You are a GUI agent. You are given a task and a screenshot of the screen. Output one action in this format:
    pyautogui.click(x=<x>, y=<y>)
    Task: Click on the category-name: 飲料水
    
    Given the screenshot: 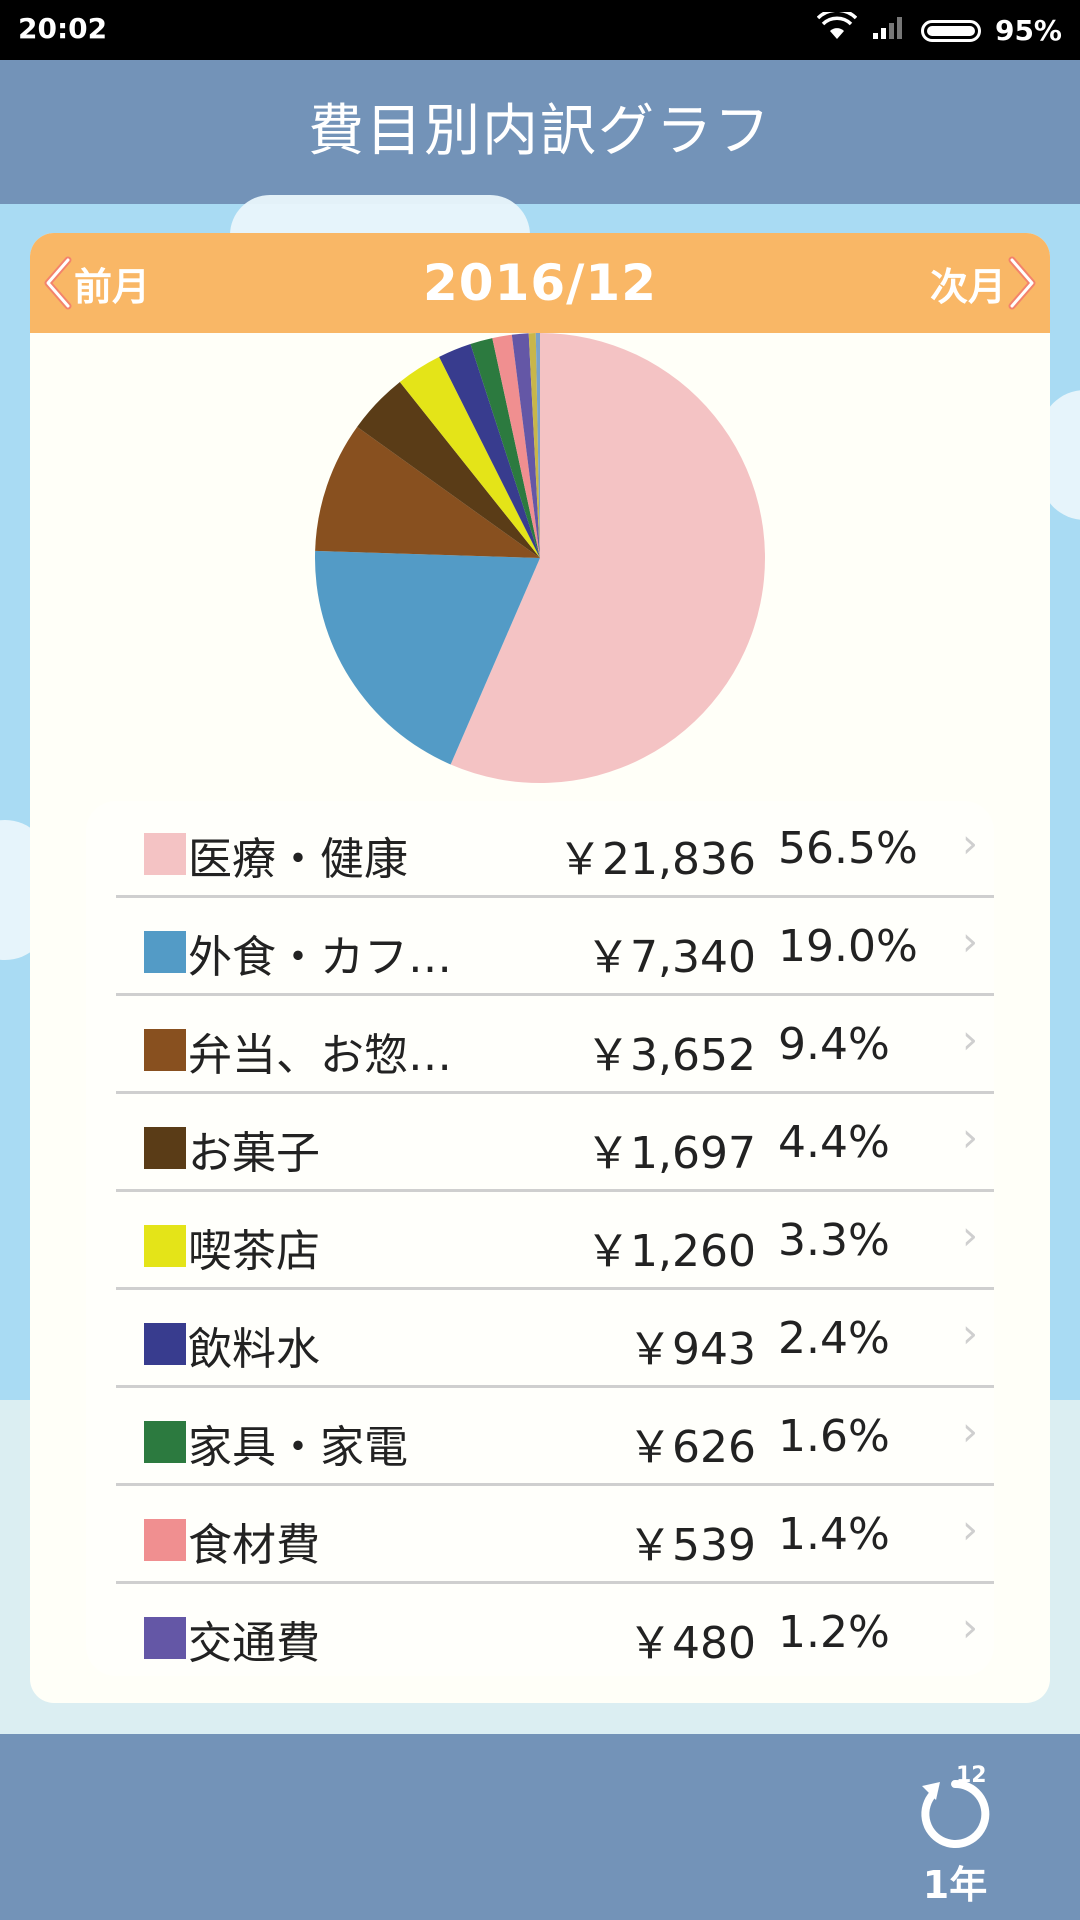 What is the action you would take?
    pyautogui.click(x=254, y=1349)
    